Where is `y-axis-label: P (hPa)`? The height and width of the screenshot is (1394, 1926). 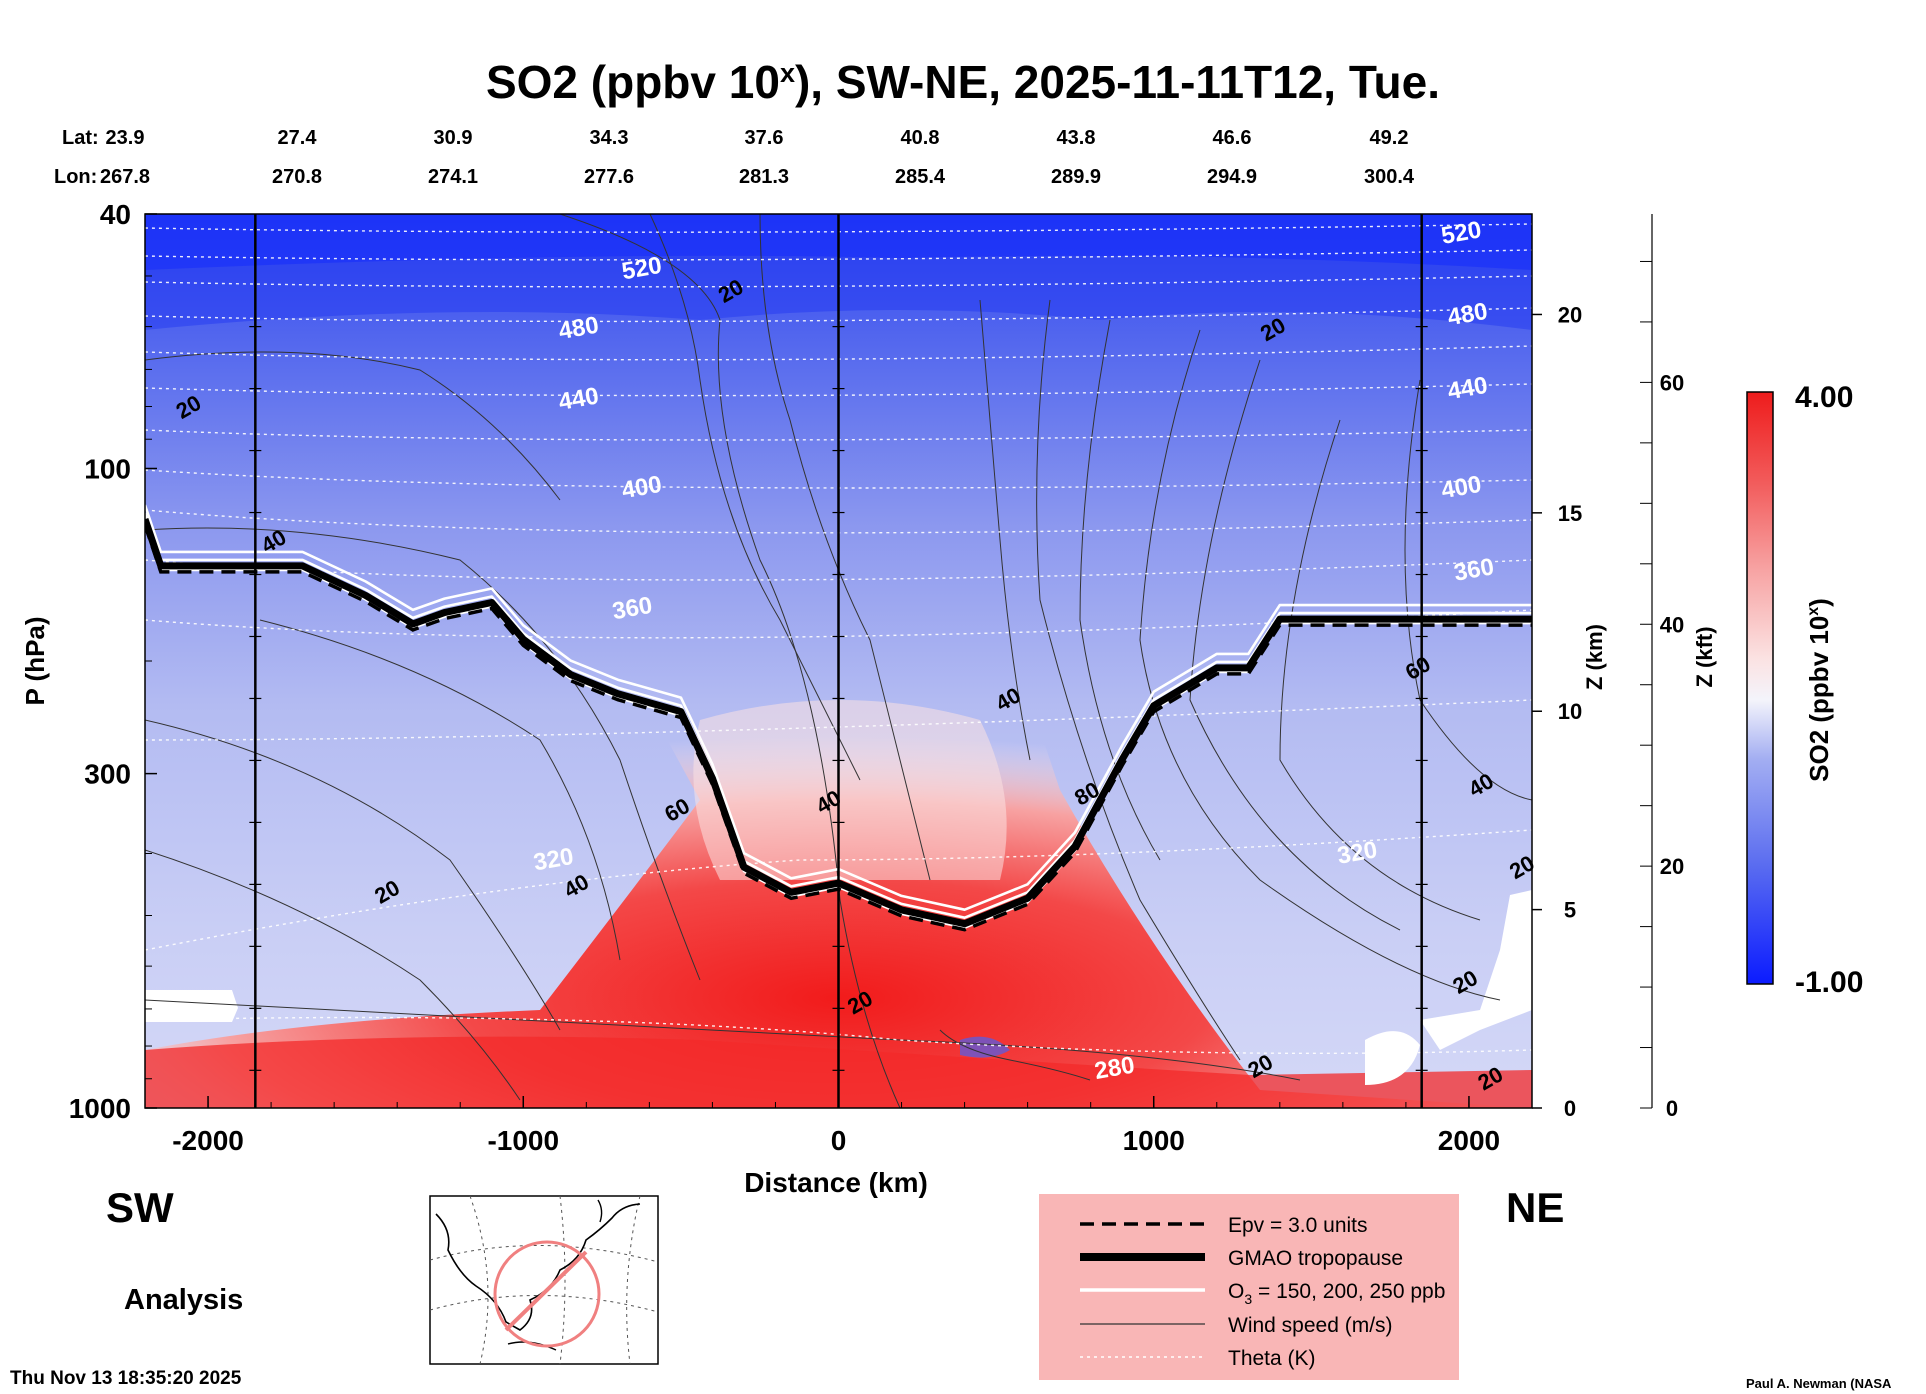
y-axis-label: P (hPa) is located at coordinates (35, 660).